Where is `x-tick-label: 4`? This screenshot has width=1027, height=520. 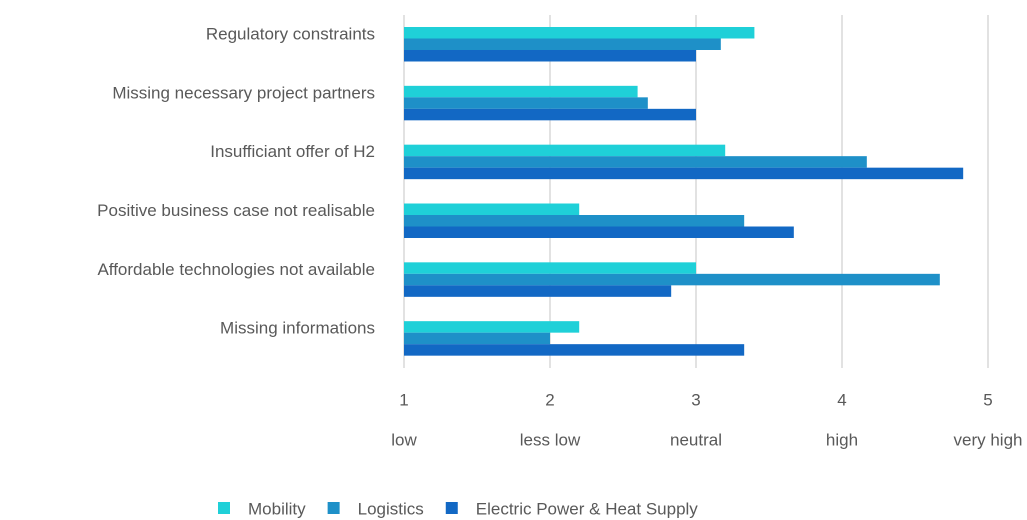
x-tick-label: 4 is located at coordinates (841, 399).